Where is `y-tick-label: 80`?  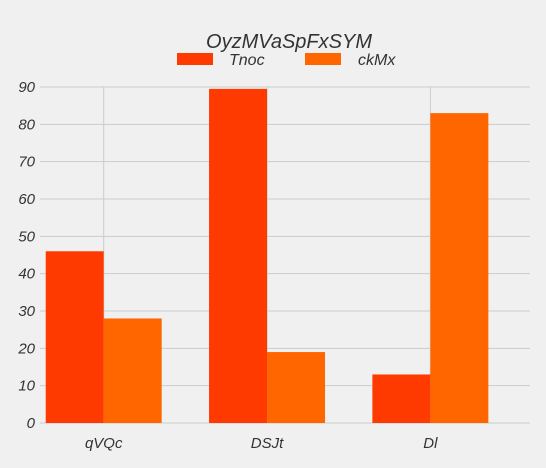 y-tick-label: 80 is located at coordinates (26, 124).